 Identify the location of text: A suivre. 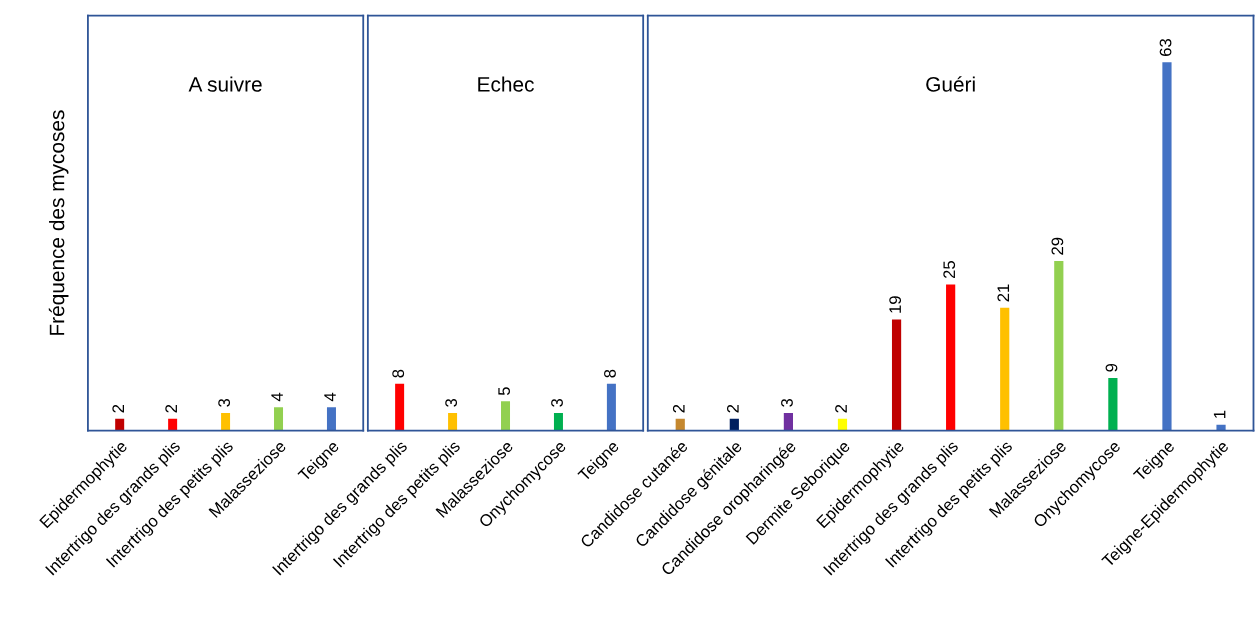
(225, 84).